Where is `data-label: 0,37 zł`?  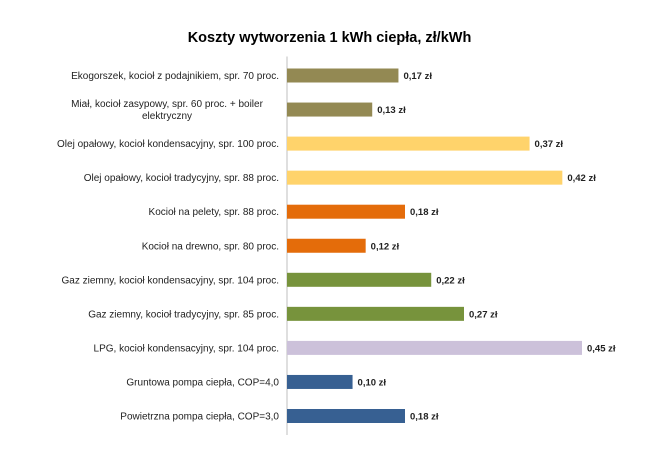
data-label: 0,37 zł is located at coordinates (549, 144).